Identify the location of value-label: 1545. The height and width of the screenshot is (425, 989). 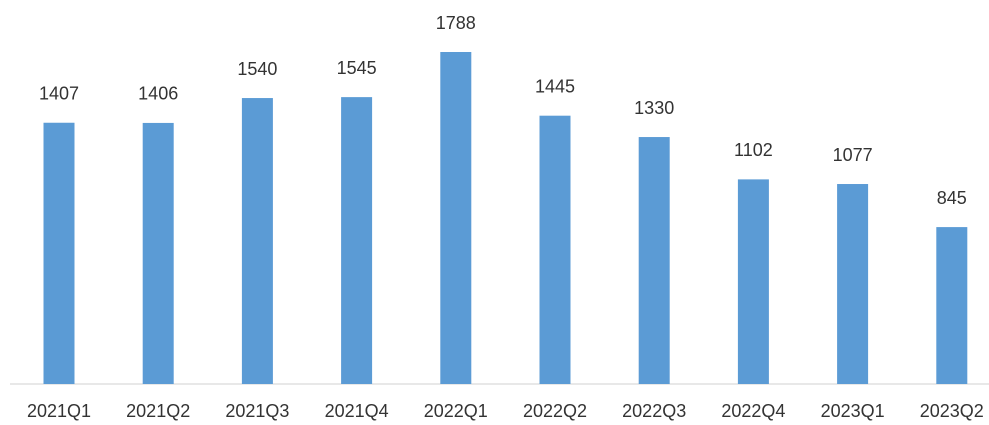
(357, 68).